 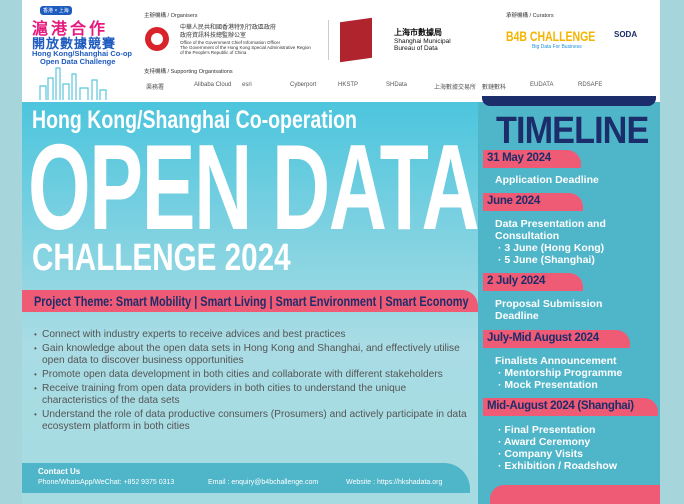 What do you see at coordinates (572, 131) in the screenshot?
I see `timeline-title: TIMELINE` at bounding box center [572, 131].